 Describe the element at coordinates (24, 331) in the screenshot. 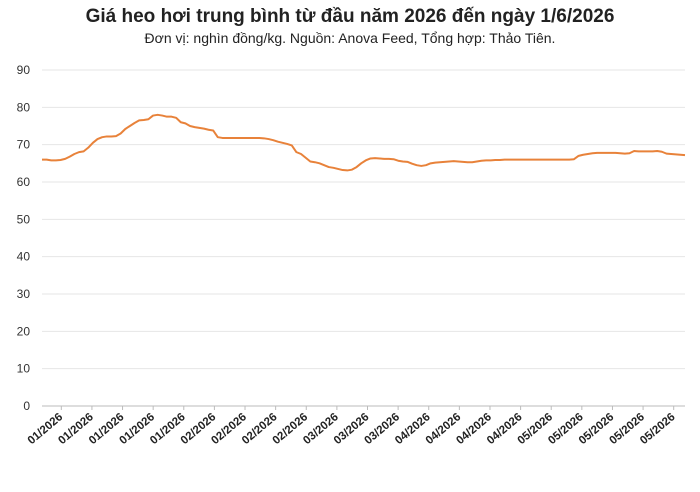

I see `y-tick-label: 20` at that location.